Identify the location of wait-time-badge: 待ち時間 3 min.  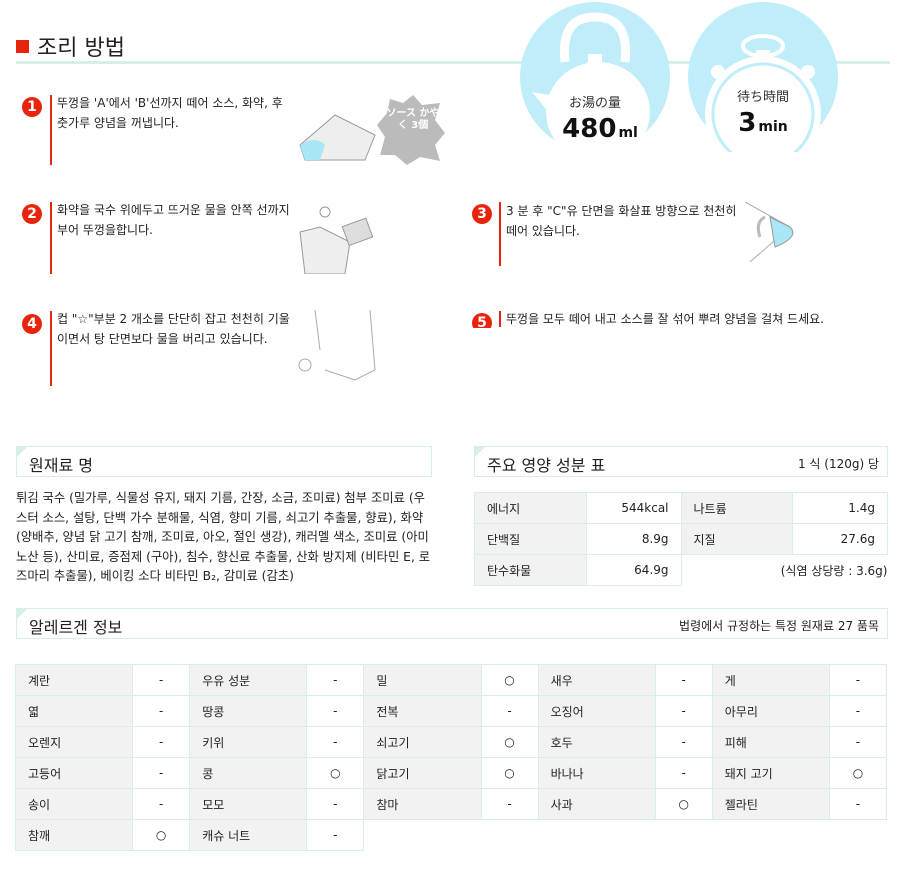
(763, 77).